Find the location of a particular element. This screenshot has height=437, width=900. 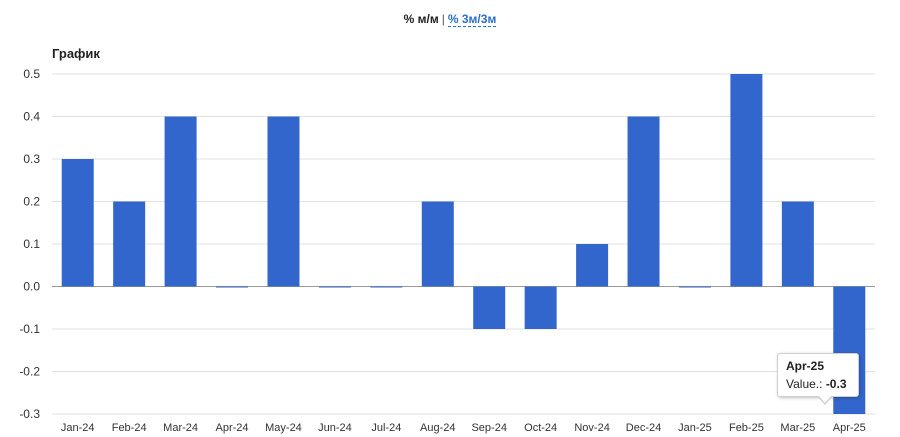

toggle-3m3m-link: % 3м/3м is located at coordinates (472, 19).